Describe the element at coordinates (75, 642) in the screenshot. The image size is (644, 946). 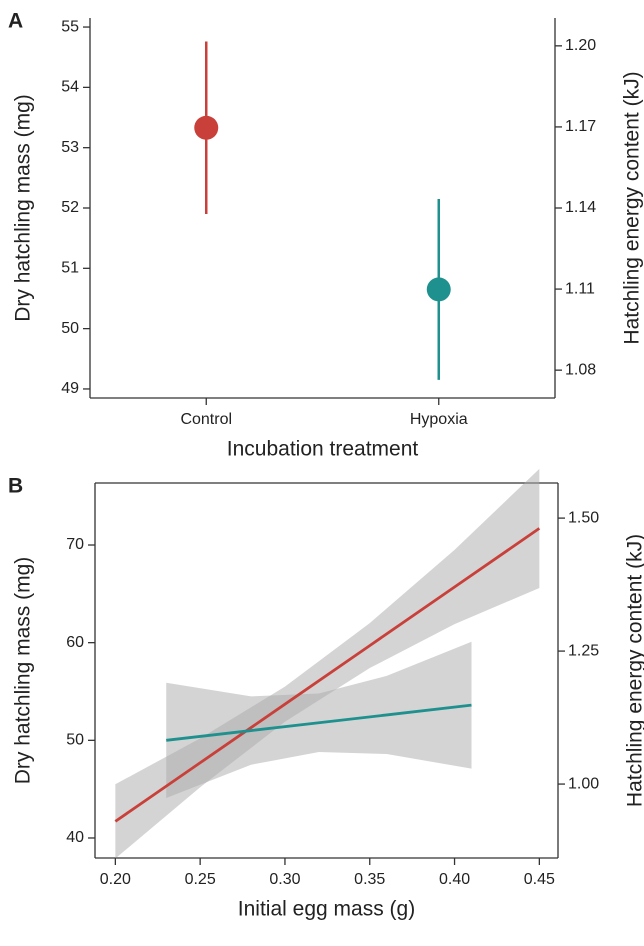
I see `y-tick-label: 60` at that location.